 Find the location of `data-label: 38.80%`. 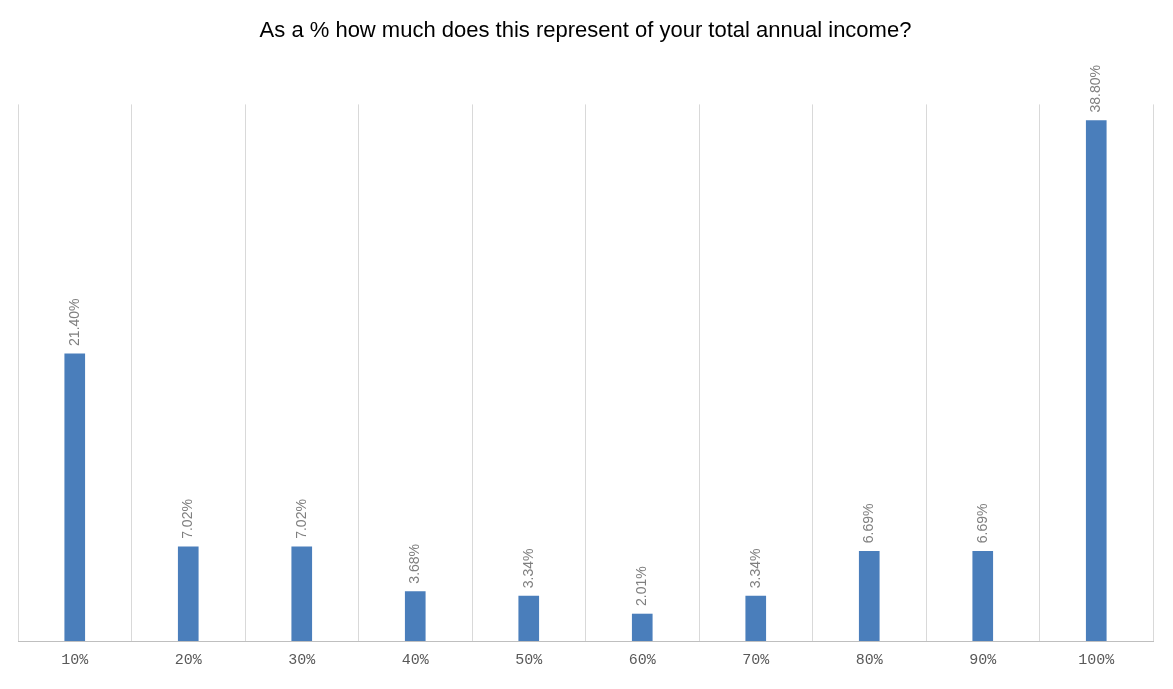

data-label: 38.80% is located at coordinates (1095, 89).